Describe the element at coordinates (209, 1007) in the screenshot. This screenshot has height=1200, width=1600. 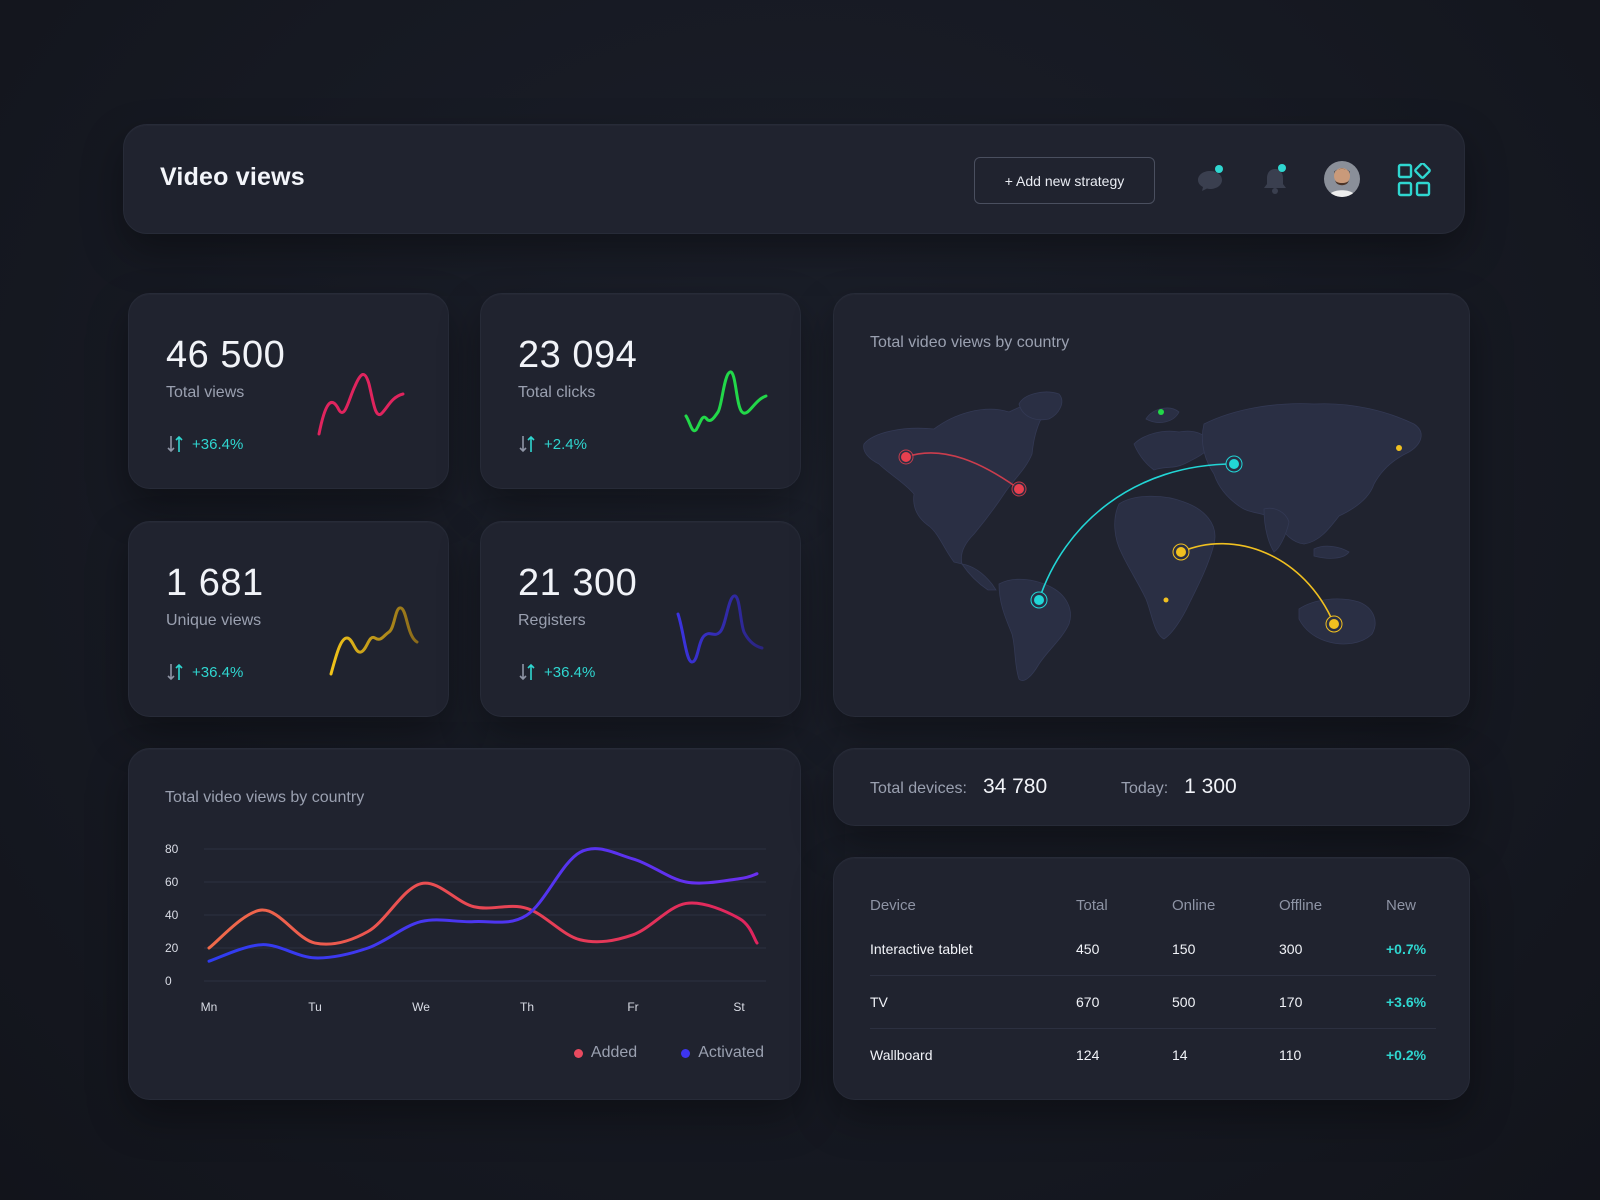
I see `x-tick-label: Mn` at that location.